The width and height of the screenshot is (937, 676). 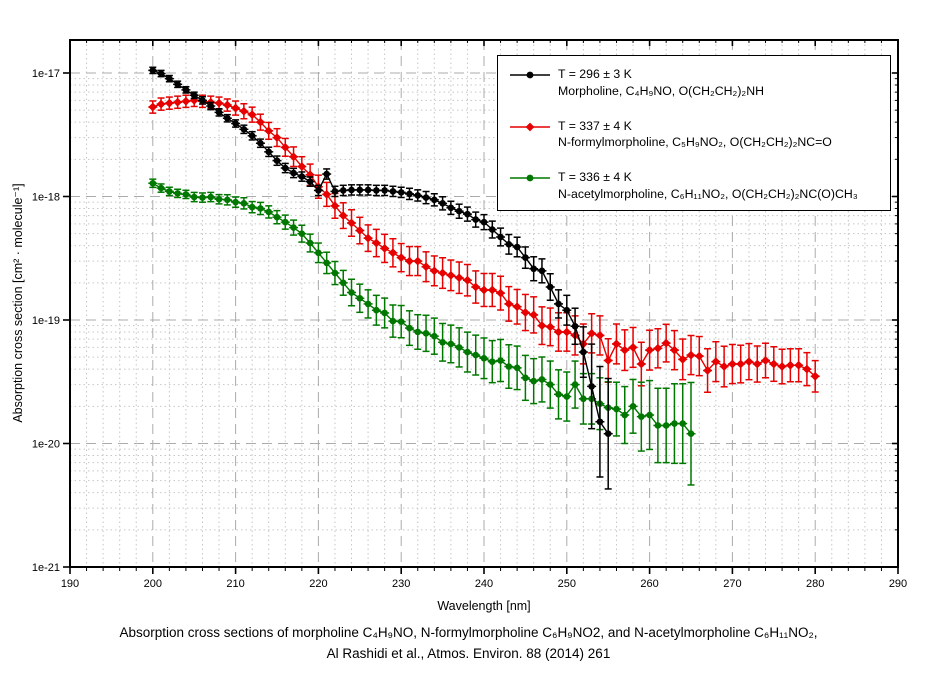 I want to click on legend-temp-morpholine: T = 296 ± 3 K, so click(x=595, y=74).